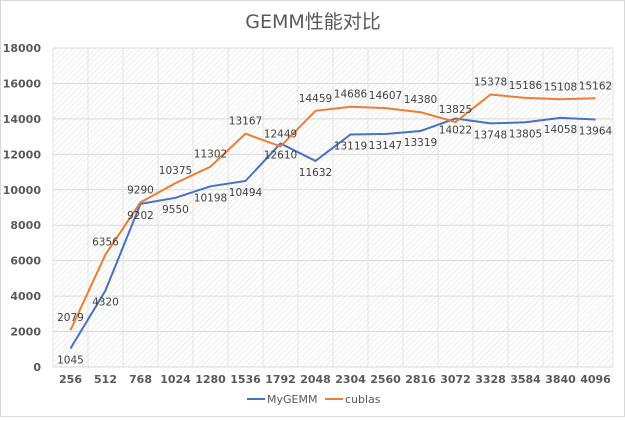 This screenshot has width=625, height=422. Describe the element at coordinates (313, 22) in the screenshot. I see `chart-title: GEMM性能对比` at that location.